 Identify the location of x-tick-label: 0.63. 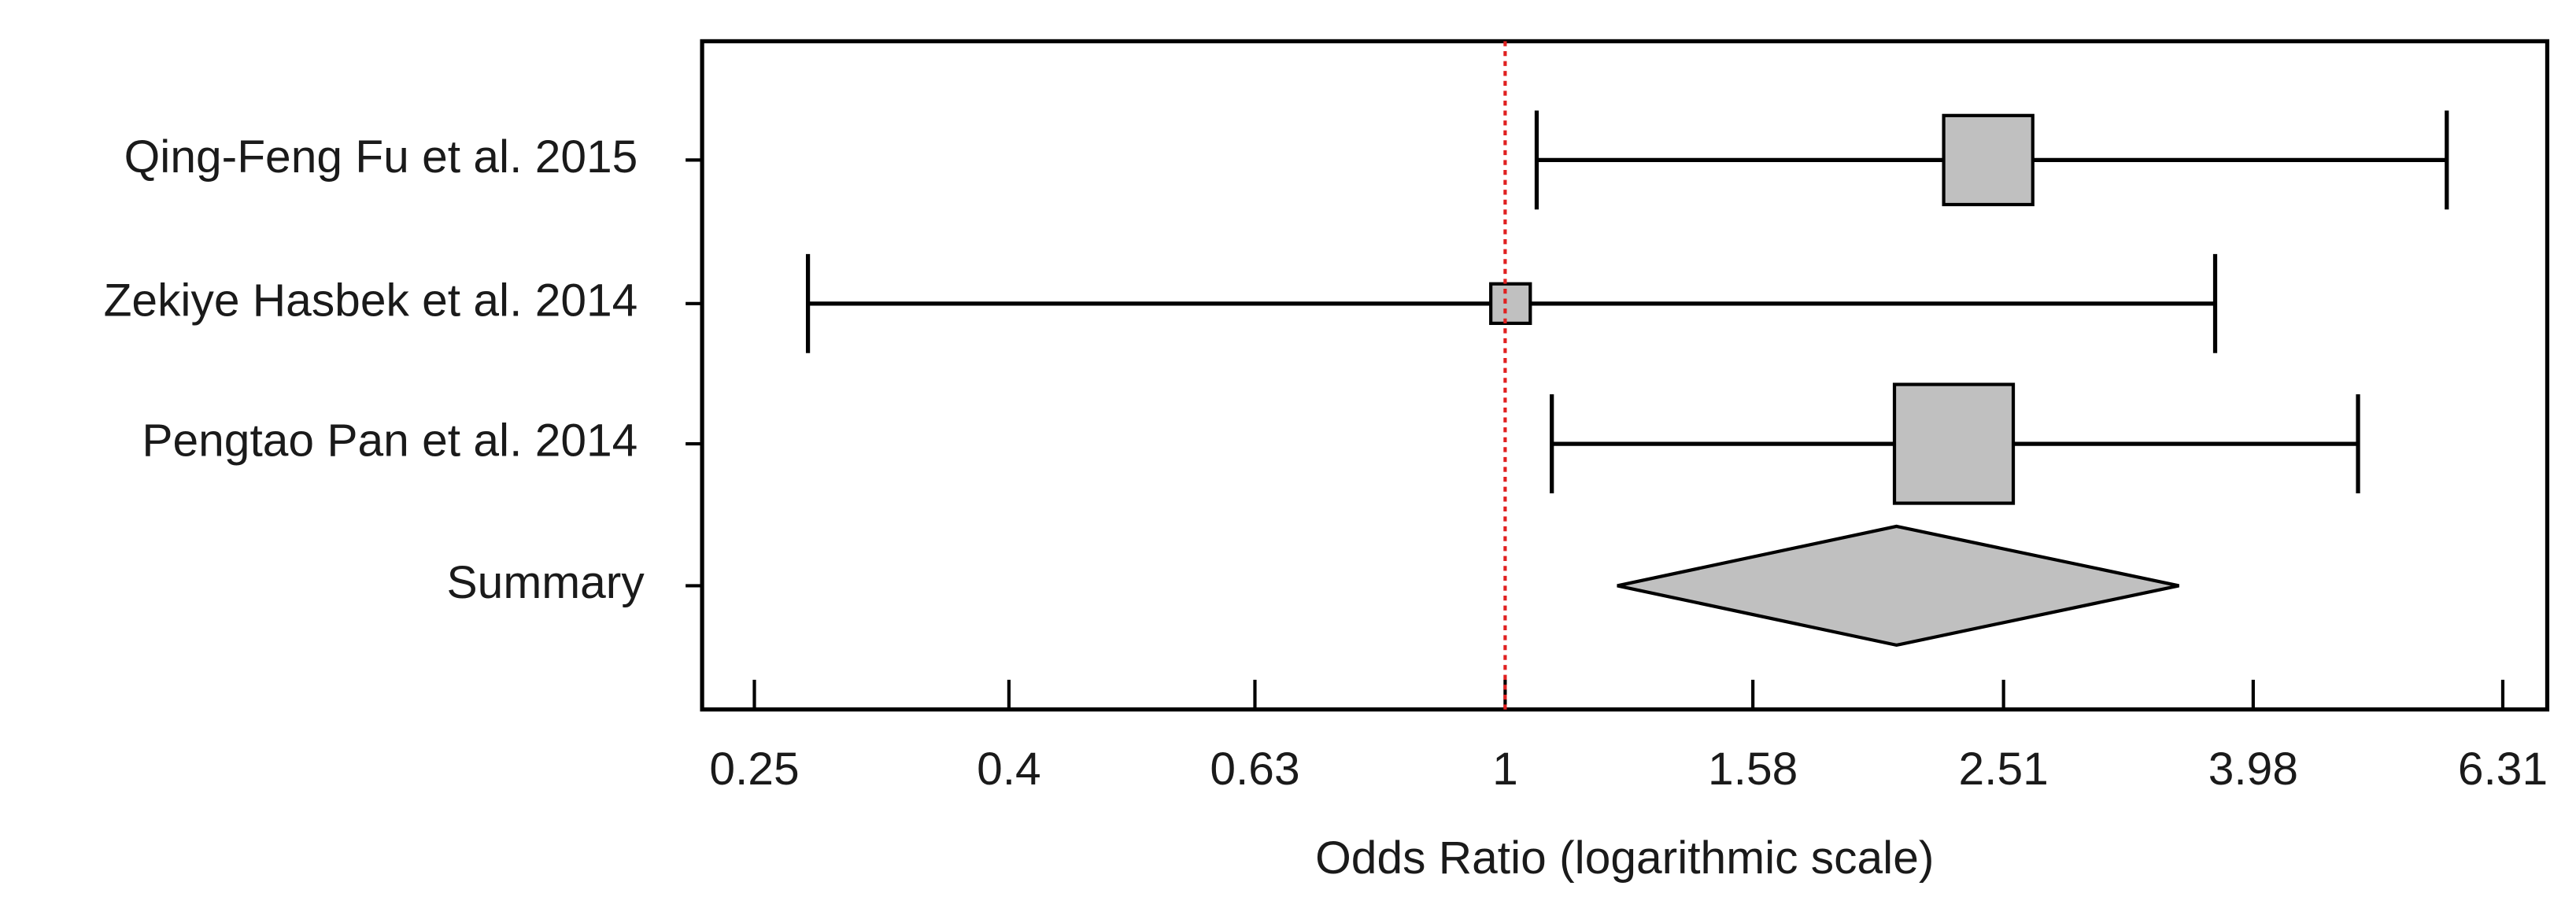
(1254, 769).